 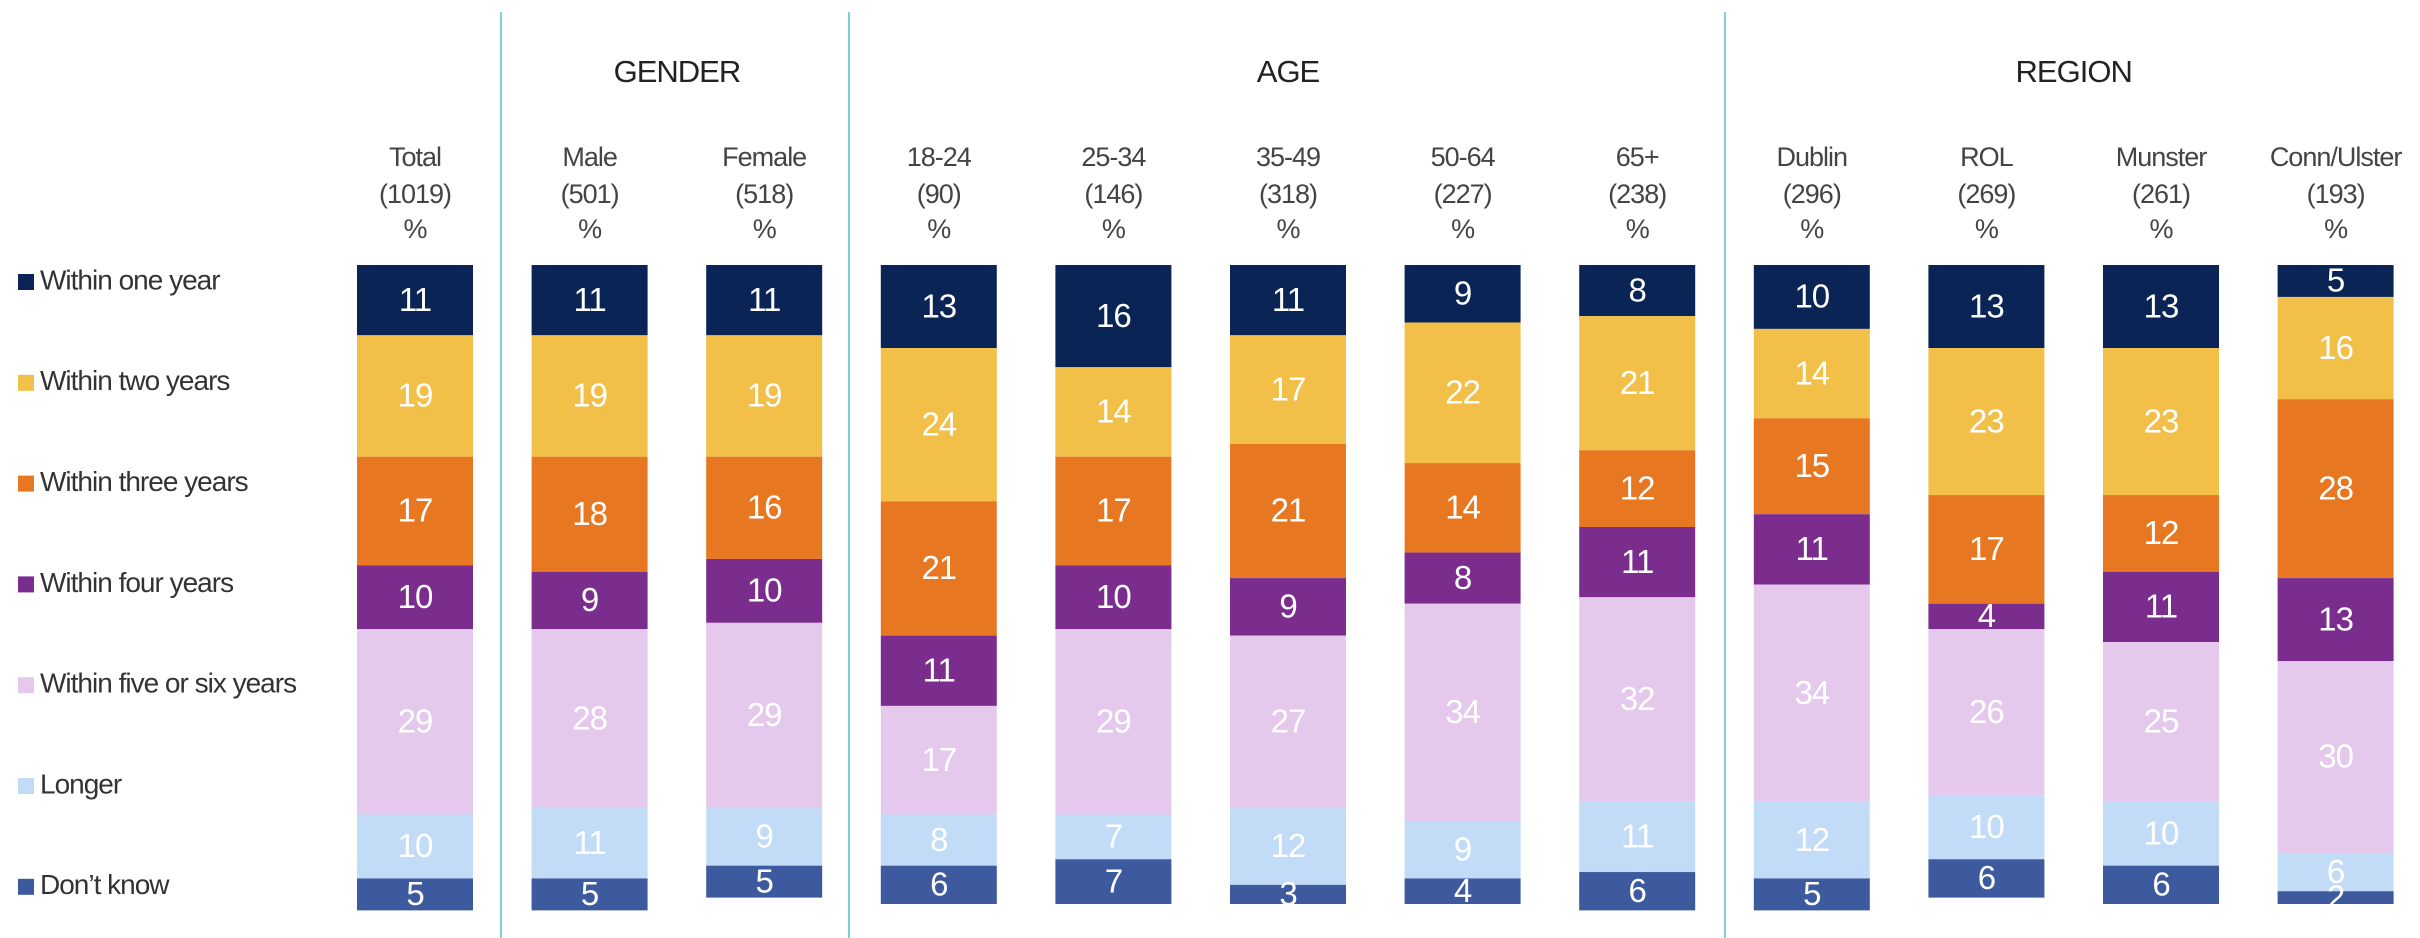 What do you see at coordinates (136, 582) in the screenshot?
I see `legend-label: Within four years` at bounding box center [136, 582].